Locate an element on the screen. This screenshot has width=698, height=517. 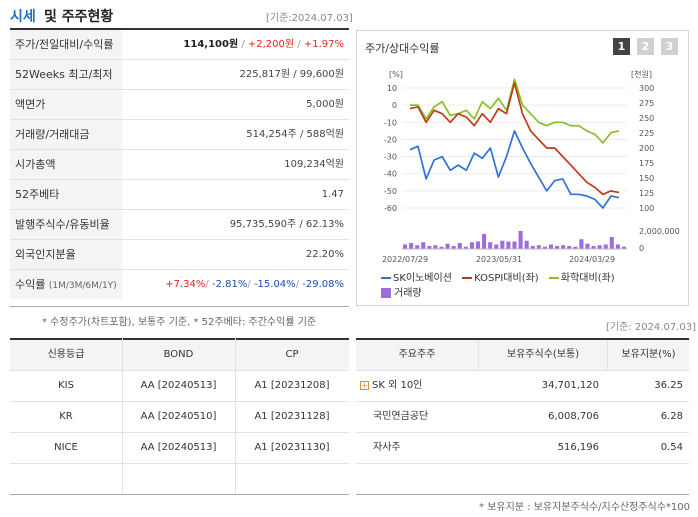
credit-header-row: 신용등급 BOND CP is located at coordinates (179, 355).